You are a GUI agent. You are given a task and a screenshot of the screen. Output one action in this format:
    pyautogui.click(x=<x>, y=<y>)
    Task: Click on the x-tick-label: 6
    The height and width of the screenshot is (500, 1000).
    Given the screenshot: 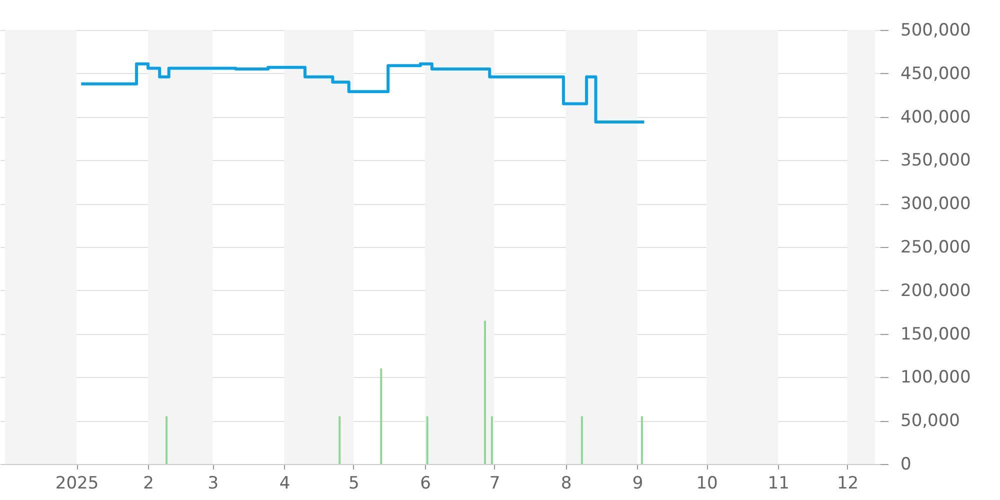 What is the action you would take?
    pyautogui.click(x=425, y=484)
    